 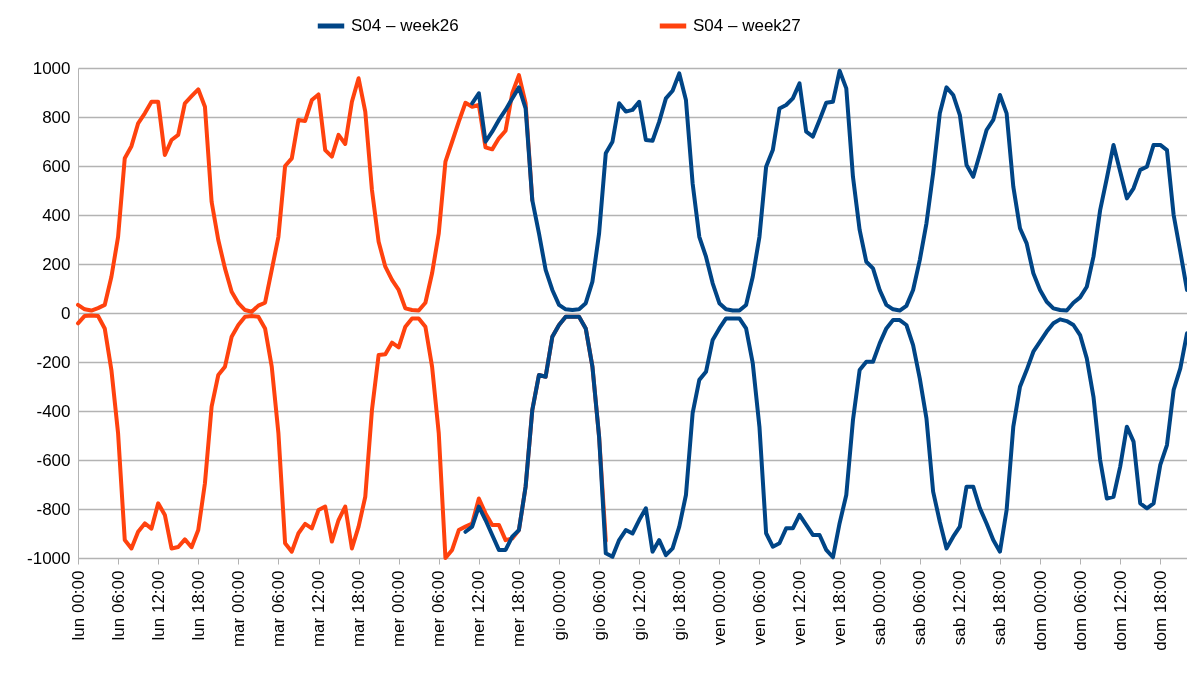 I want to click on x-tick-label: dom 18:00, so click(x=1160, y=610).